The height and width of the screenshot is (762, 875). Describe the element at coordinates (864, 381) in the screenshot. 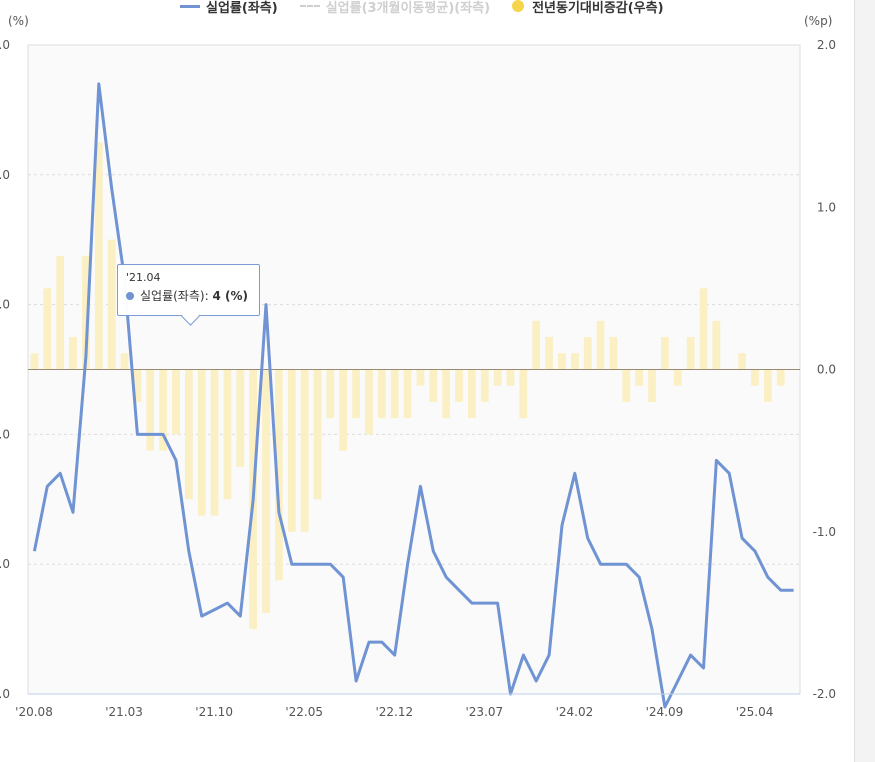

I see `scrollbar` at that location.